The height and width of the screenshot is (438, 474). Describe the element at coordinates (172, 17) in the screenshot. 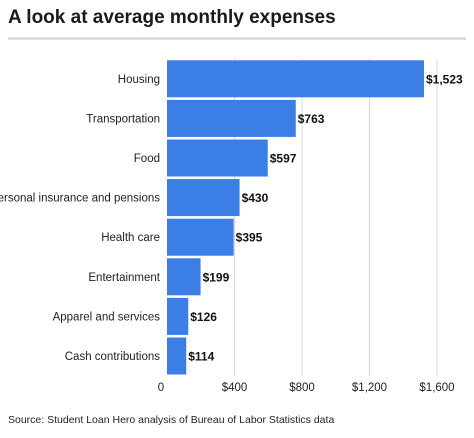

I see `chart-title: A look at average monthly expenses` at that location.